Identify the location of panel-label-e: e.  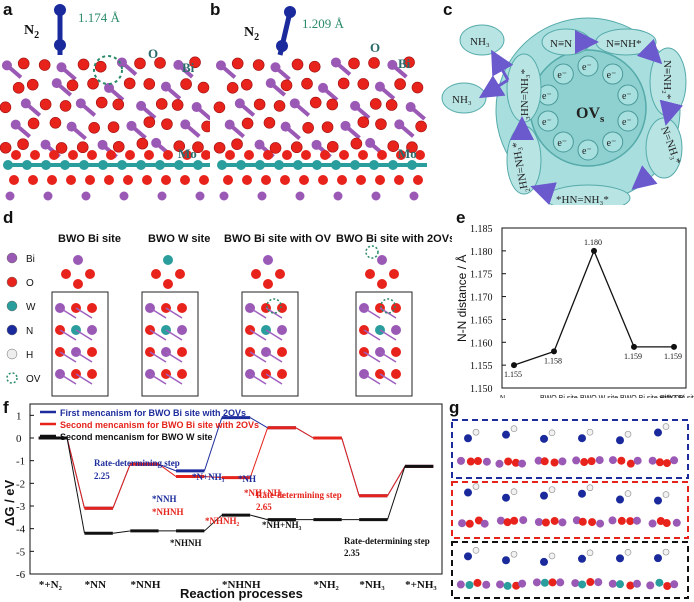
(461, 217).